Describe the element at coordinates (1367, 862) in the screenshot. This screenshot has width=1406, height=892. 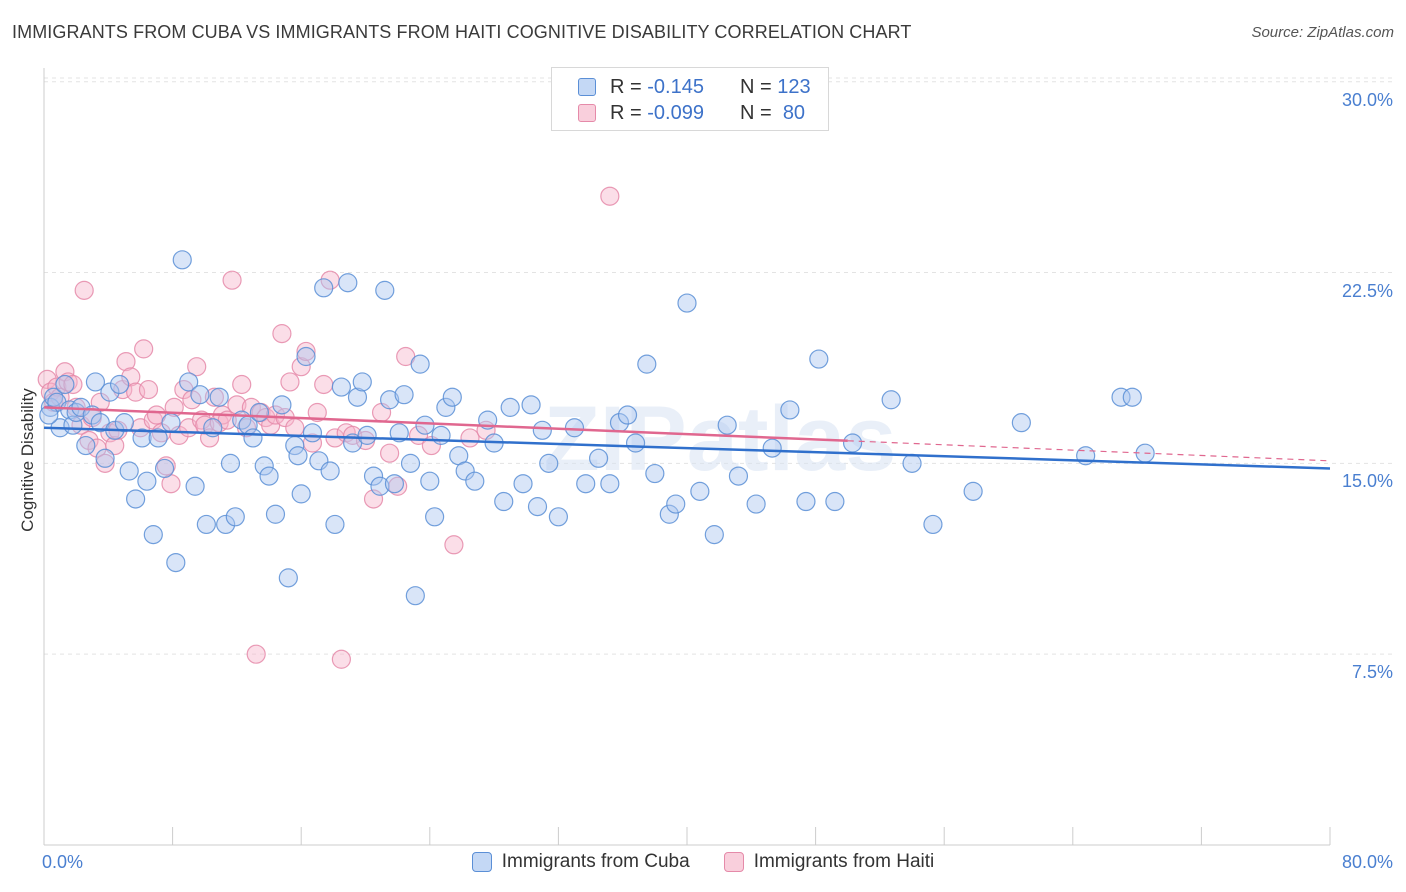
I see `x-tick-label-max: 80.0%` at that location.